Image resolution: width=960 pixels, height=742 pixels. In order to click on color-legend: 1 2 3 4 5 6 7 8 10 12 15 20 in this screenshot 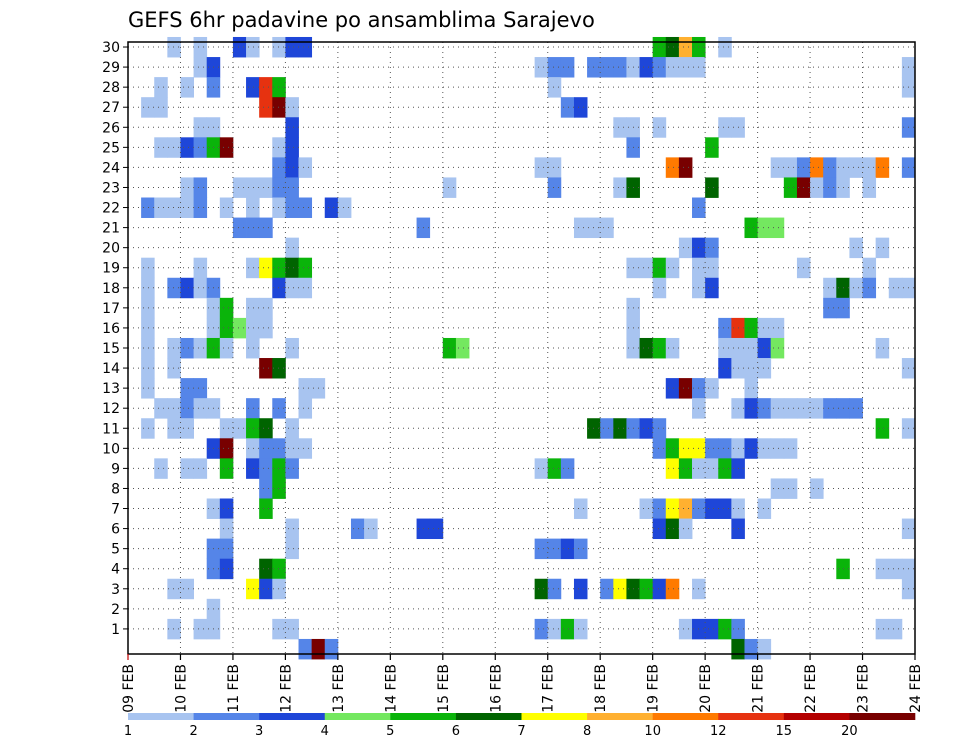, I will do `click(520, 726)`.